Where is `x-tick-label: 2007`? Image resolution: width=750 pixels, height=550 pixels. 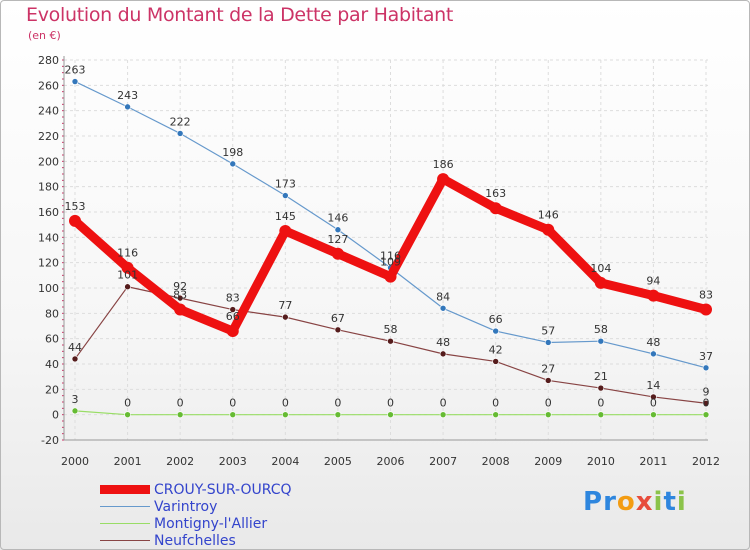
x-tick-label: 2007 is located at coordinates (443, 461).